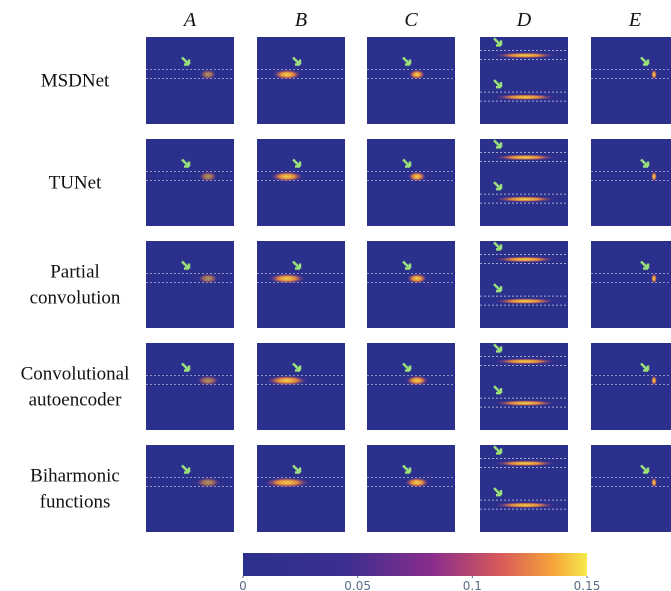 Image resolution: width=671 pixels, height=591 pixels. I want to click on colorbar, so click(415, 564).